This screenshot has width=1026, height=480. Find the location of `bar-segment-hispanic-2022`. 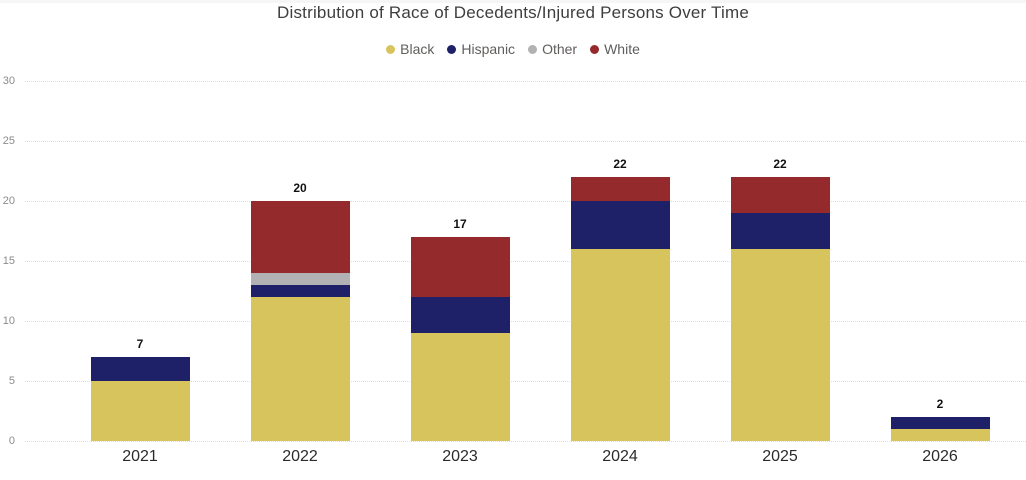

bar-segment-hispanic-2022 is located at coordinates (300, 291).